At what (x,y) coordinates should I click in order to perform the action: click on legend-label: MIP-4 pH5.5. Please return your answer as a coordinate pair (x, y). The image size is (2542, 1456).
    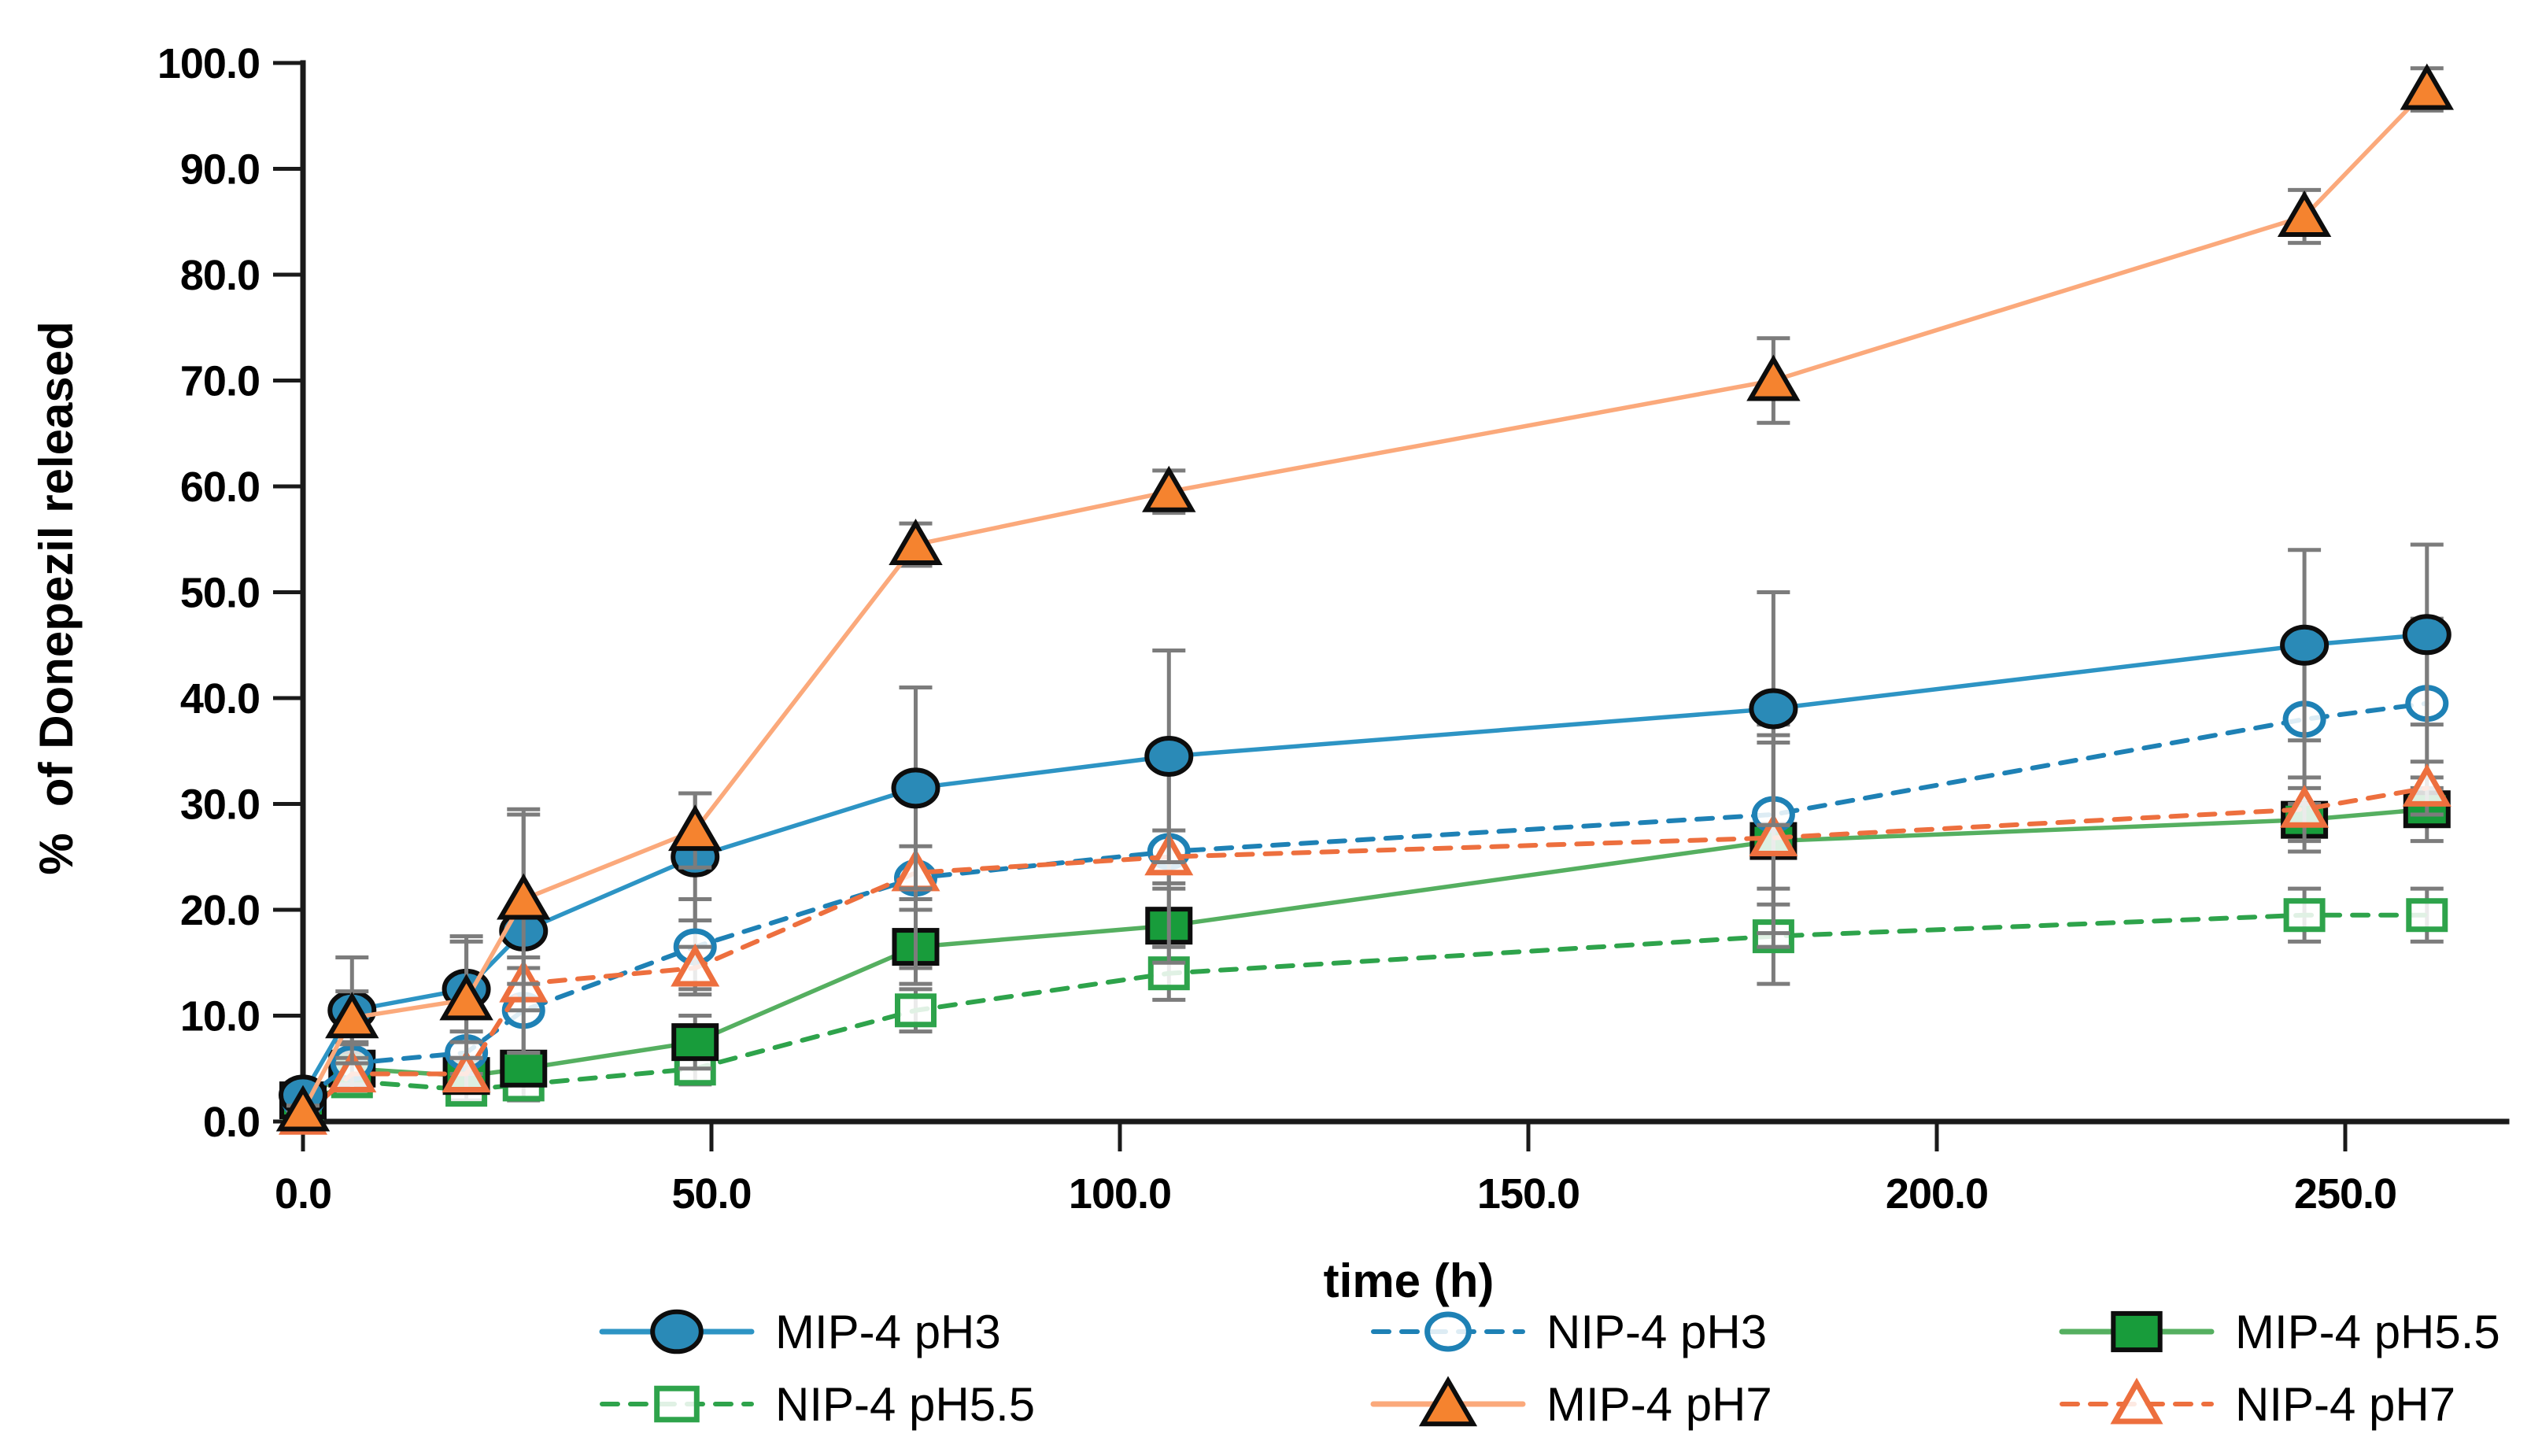
    Looking at the image, I should click on (2368, 1332).